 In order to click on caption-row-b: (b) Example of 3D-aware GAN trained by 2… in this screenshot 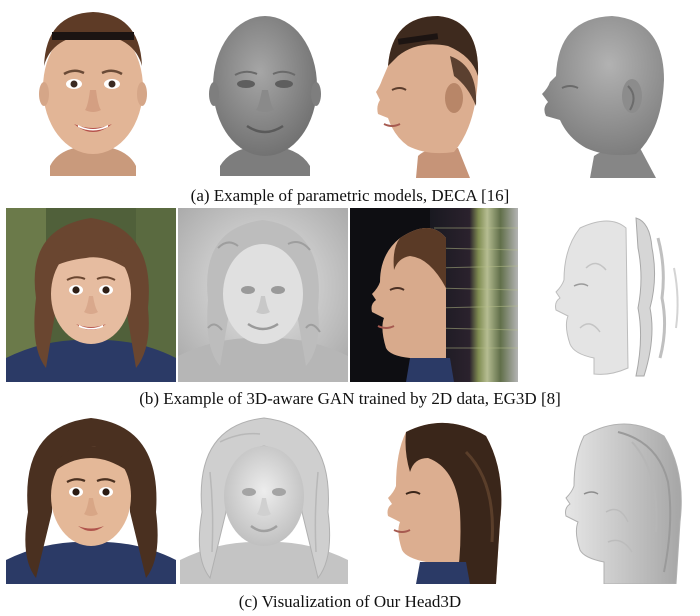, I will do `click(350, 398)`.